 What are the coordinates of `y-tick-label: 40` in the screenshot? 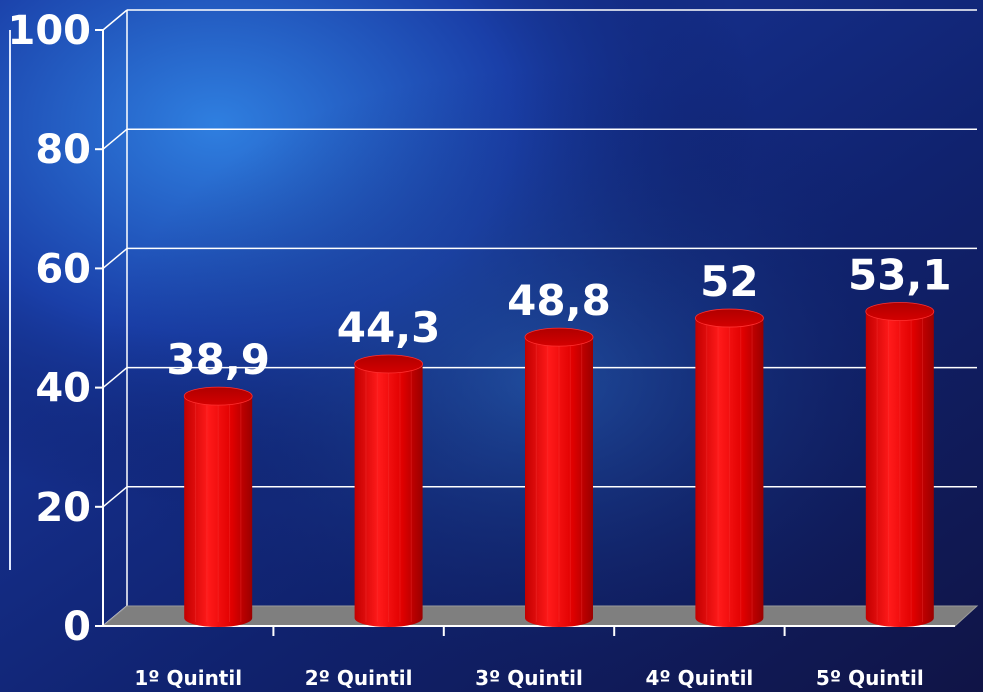 It's located at (63, 389).